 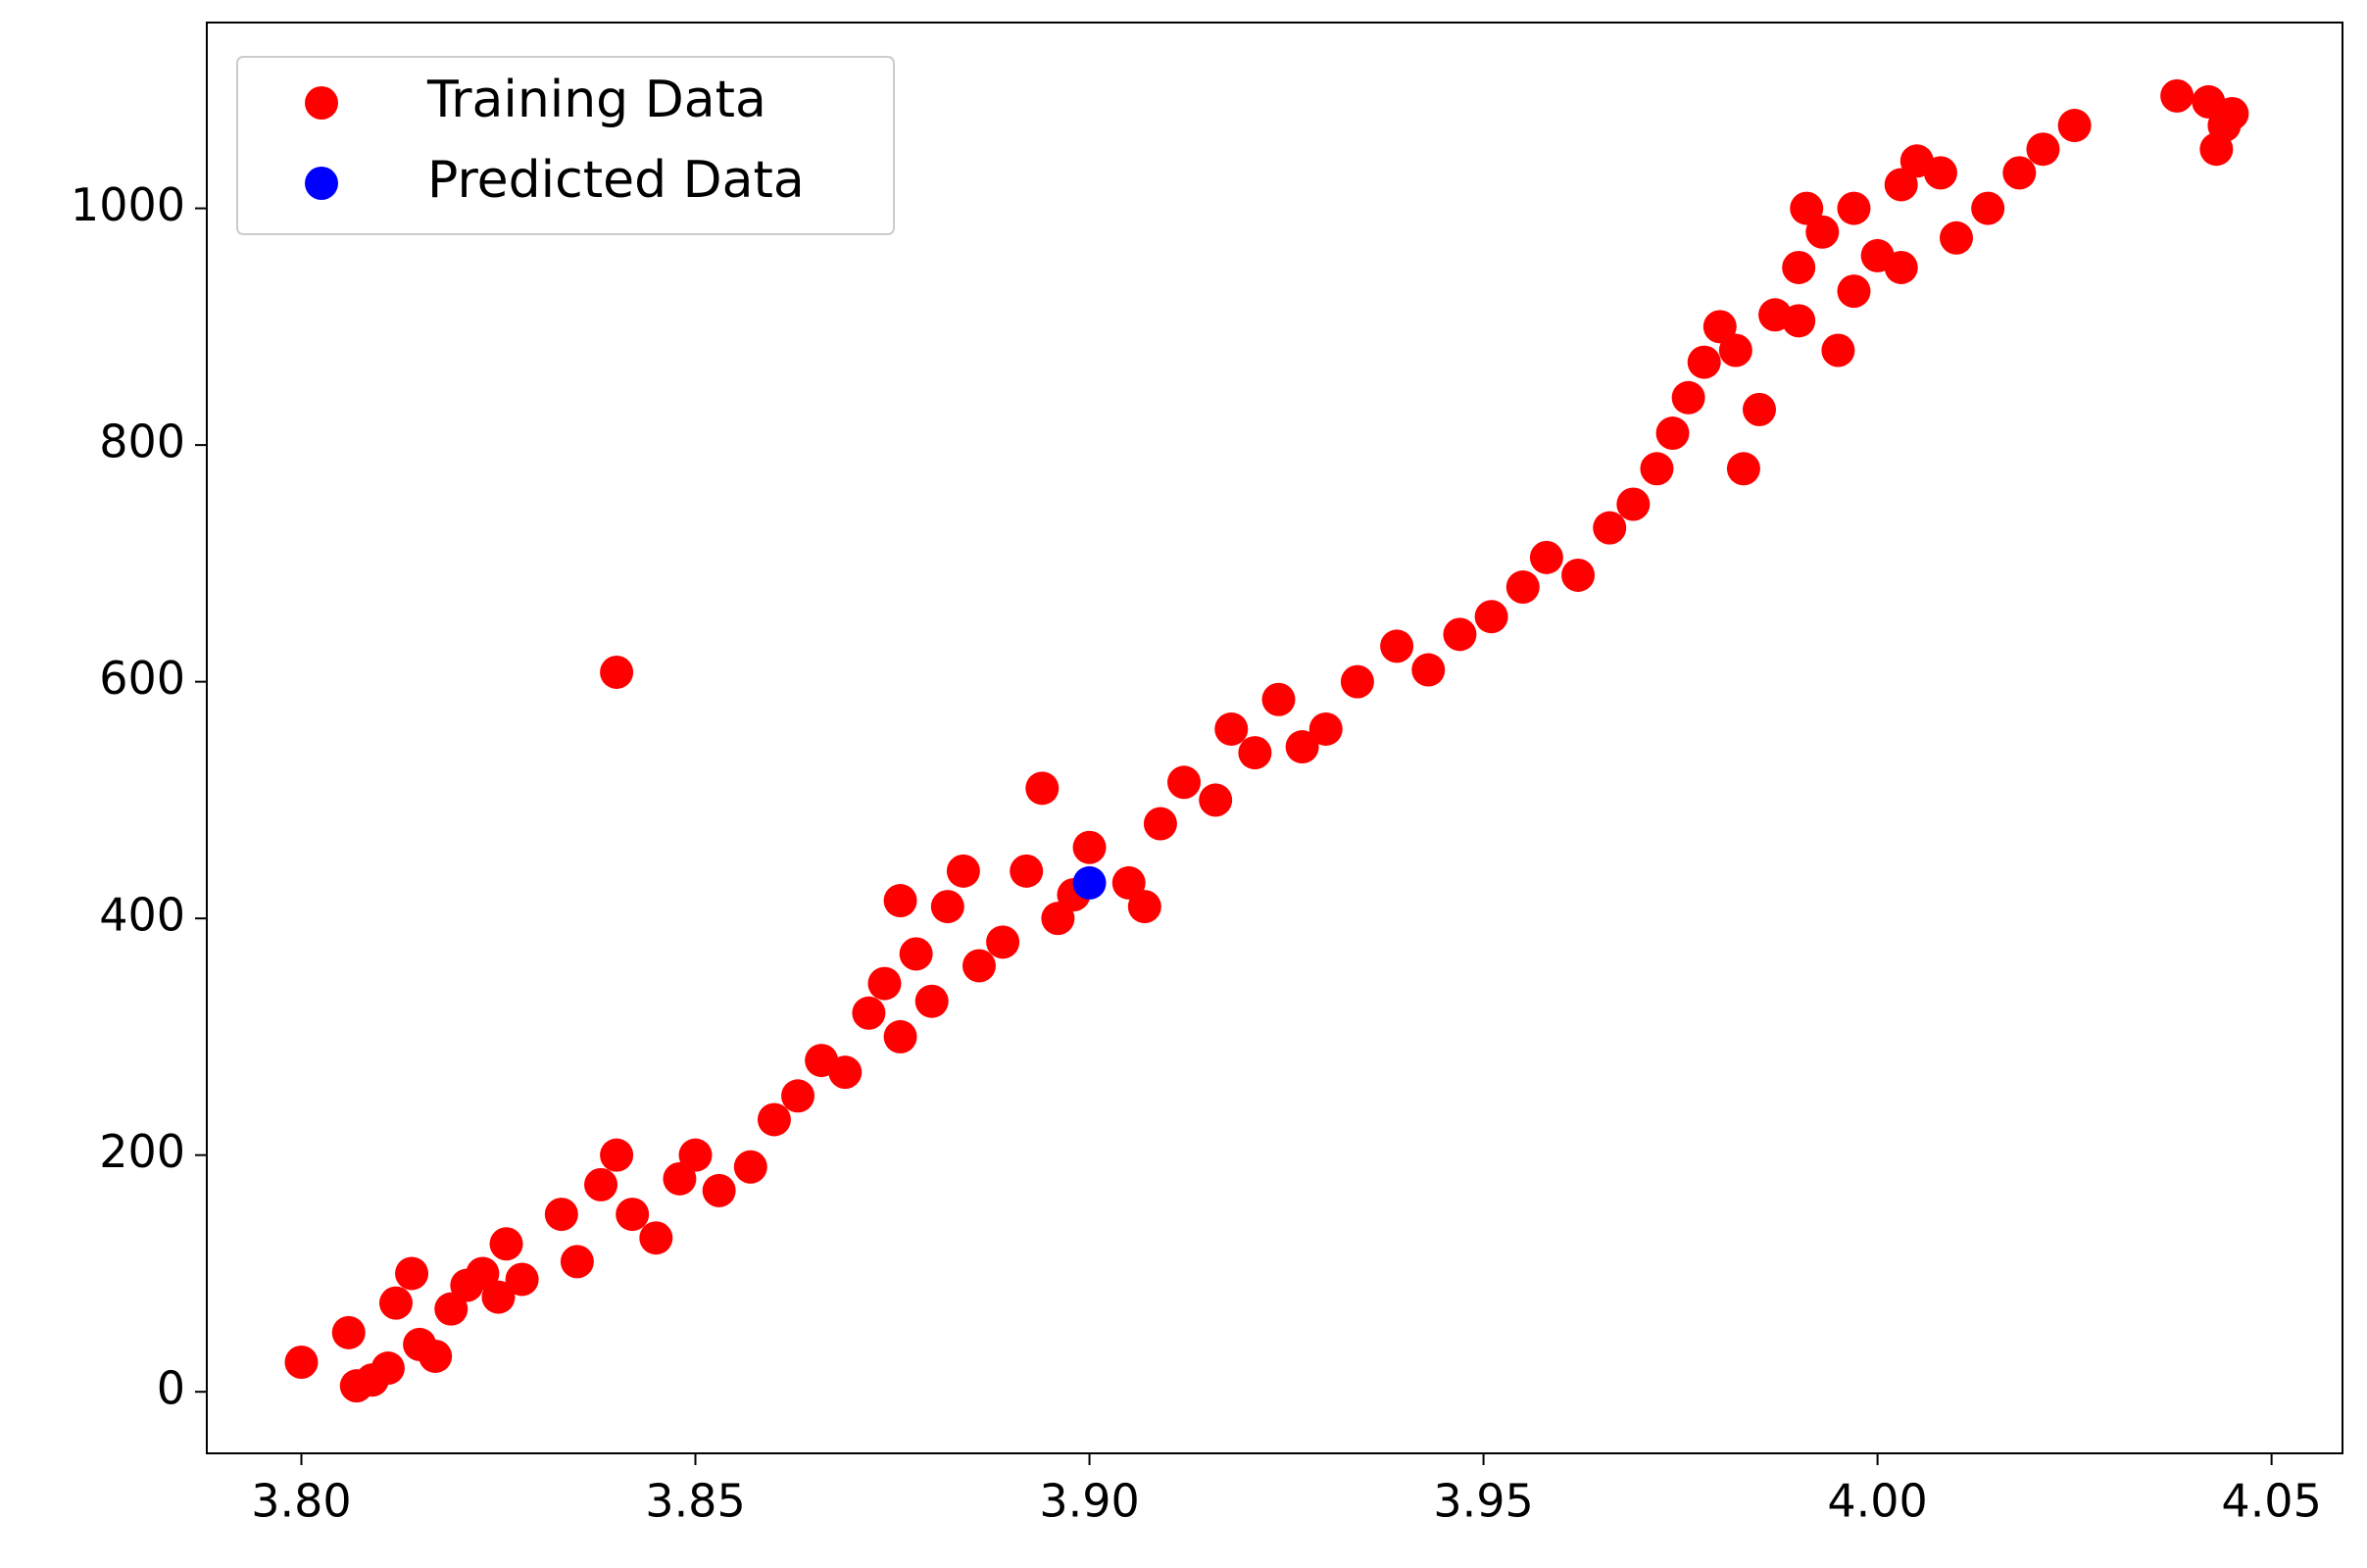 What do you see at coordinates (2271, 1501) in the screenshot?
I see `x-tick-label: 4.05` at bounding box center [2271, 1501].